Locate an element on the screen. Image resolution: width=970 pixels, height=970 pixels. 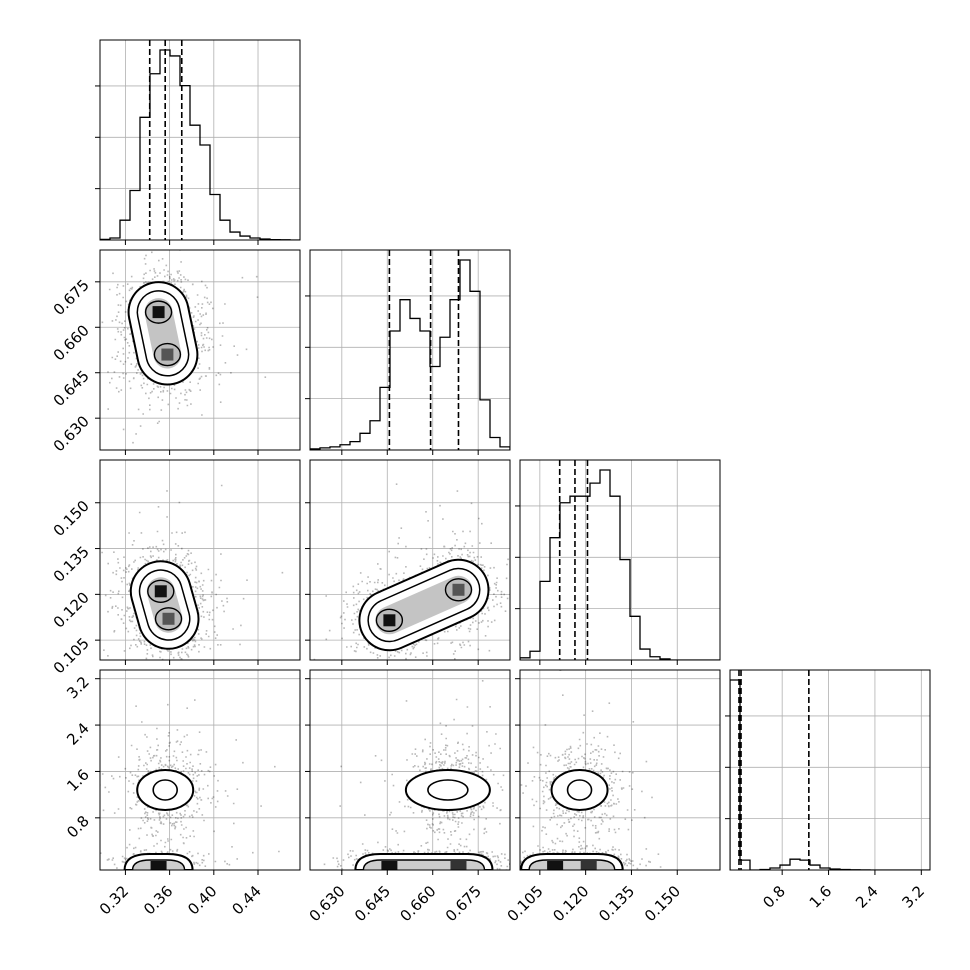
y-tick-label: 1.6 is located at coordinates (78, 781).